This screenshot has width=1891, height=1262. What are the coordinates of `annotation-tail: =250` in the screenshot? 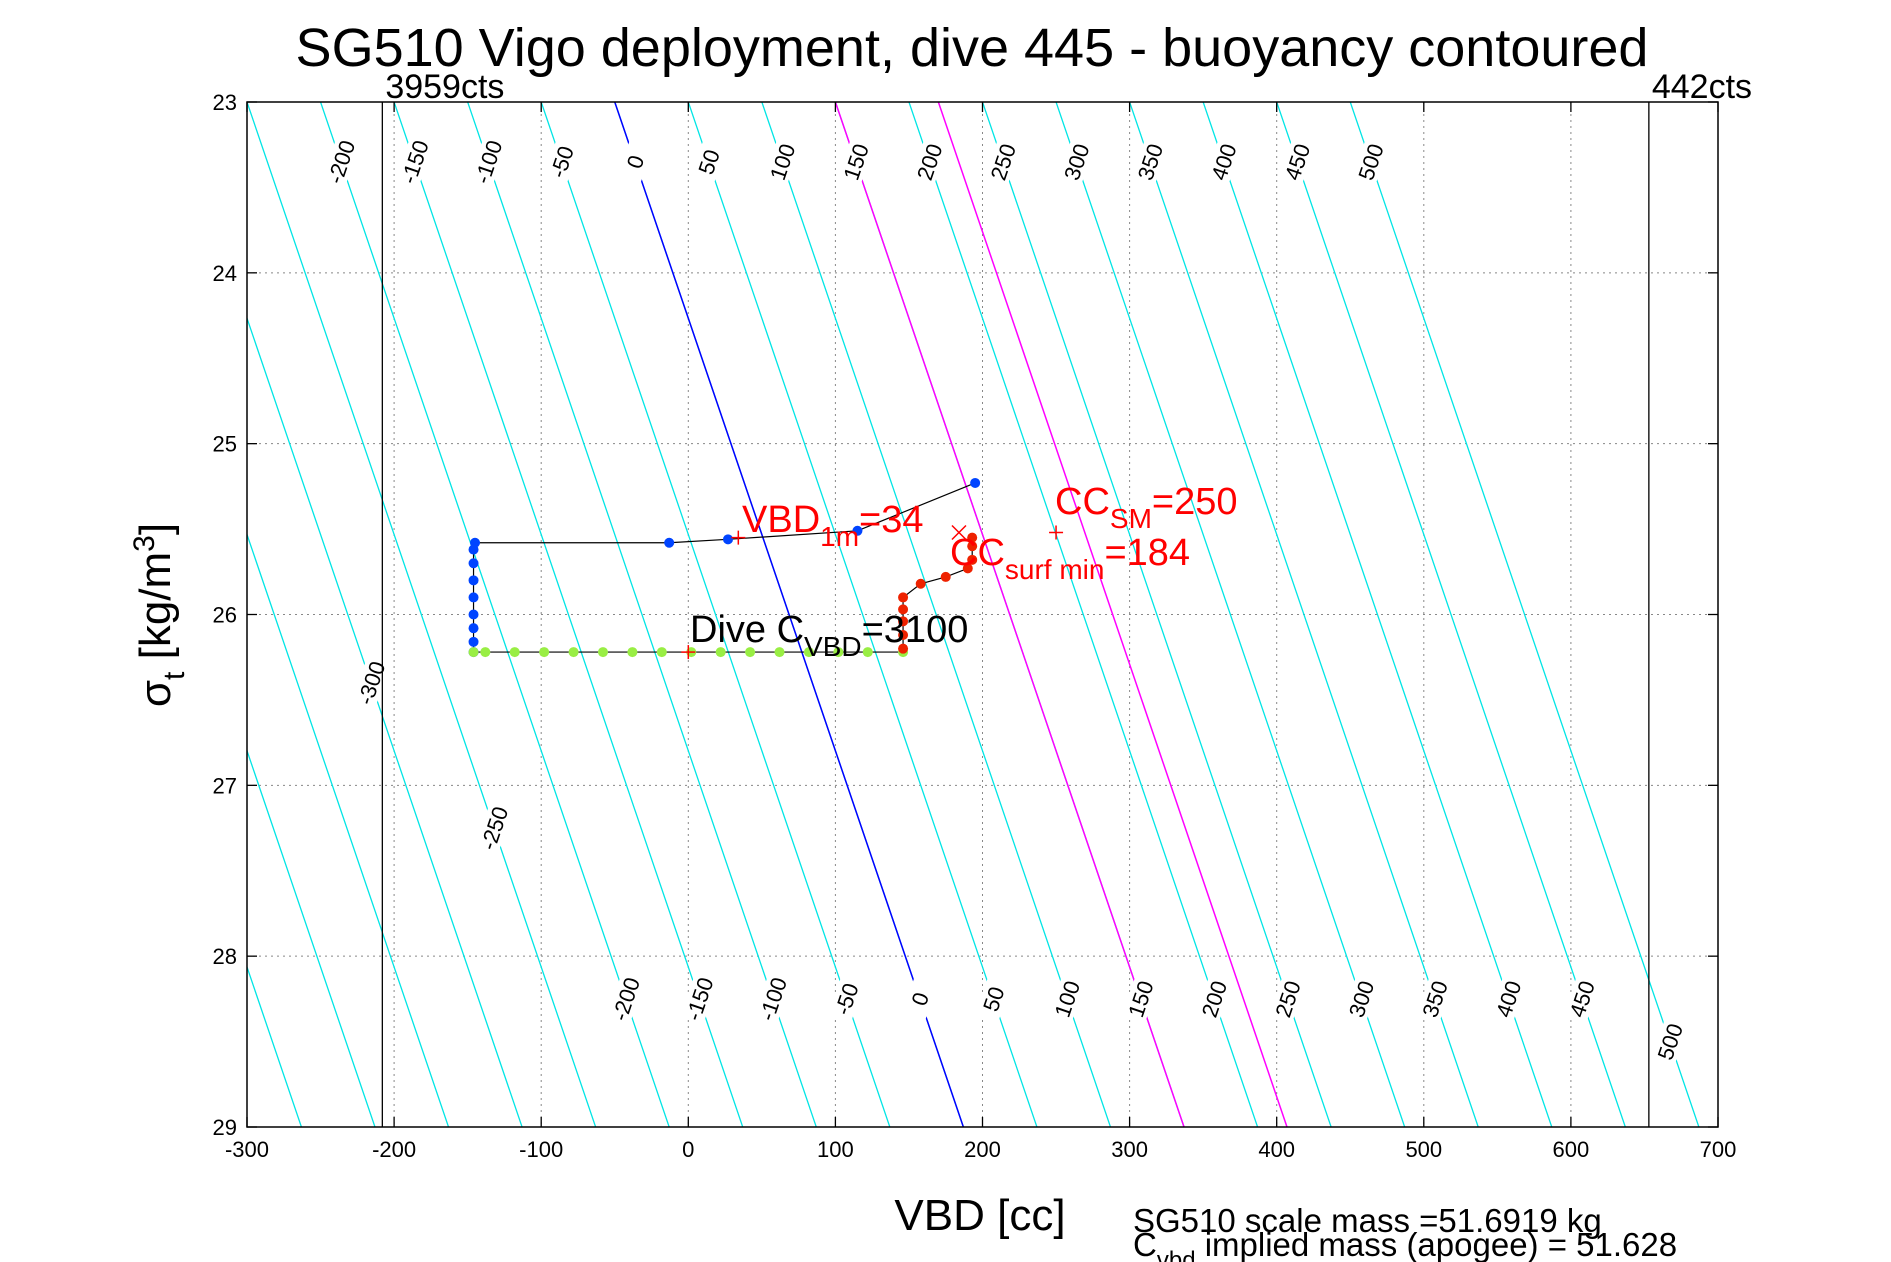 It's located at (1195, 502).